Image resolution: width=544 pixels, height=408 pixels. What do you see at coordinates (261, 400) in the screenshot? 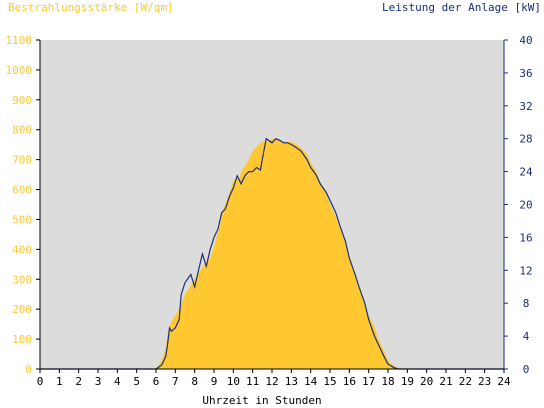
I see `x-axis-title: Uhrzeit in Stunden` at bounding box center [261, 400].